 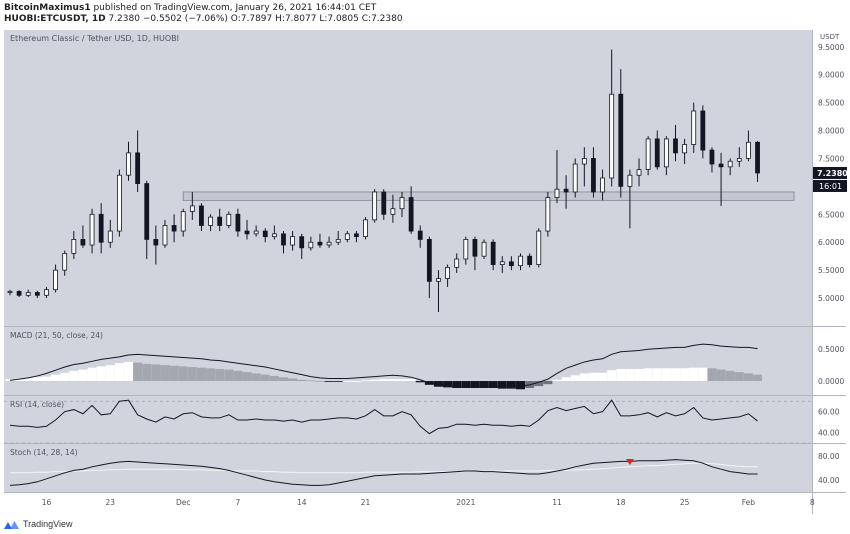 I want to click on time-axis-tick-label: 7, so click(x=238, y=502).